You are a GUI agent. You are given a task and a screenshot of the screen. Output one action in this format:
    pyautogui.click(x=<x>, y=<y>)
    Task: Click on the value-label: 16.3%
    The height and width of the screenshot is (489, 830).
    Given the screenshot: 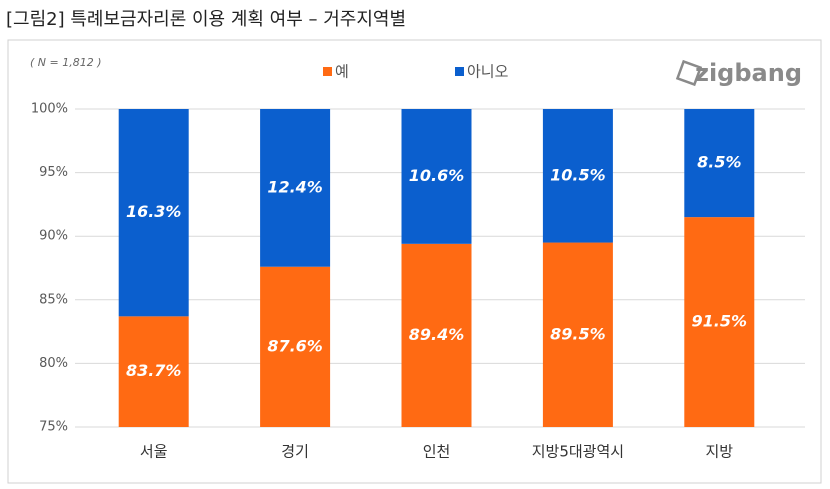 What is the action you would take?
    pyautogui.click(x=154, y=211)
    